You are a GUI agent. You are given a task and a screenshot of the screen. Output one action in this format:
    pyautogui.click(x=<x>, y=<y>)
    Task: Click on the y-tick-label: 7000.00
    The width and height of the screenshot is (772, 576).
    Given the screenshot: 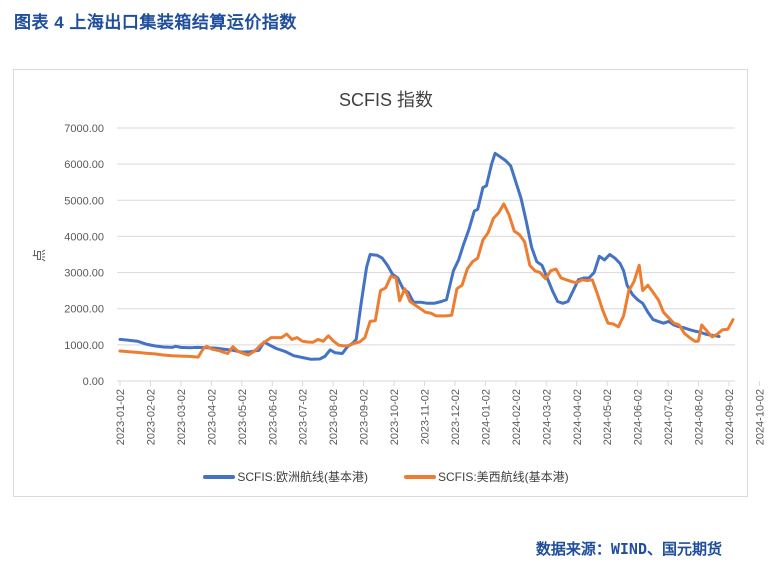 What is the action you would take?
    pyautogui.click(x=84, y=129)
    